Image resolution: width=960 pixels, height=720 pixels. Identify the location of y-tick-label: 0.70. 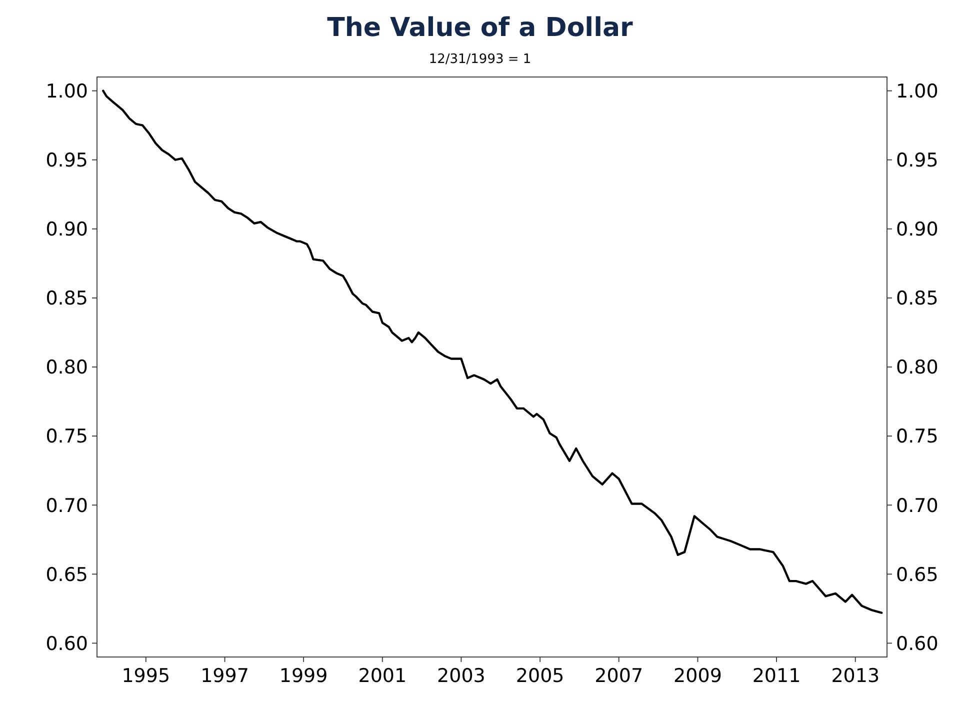
(67, 505).